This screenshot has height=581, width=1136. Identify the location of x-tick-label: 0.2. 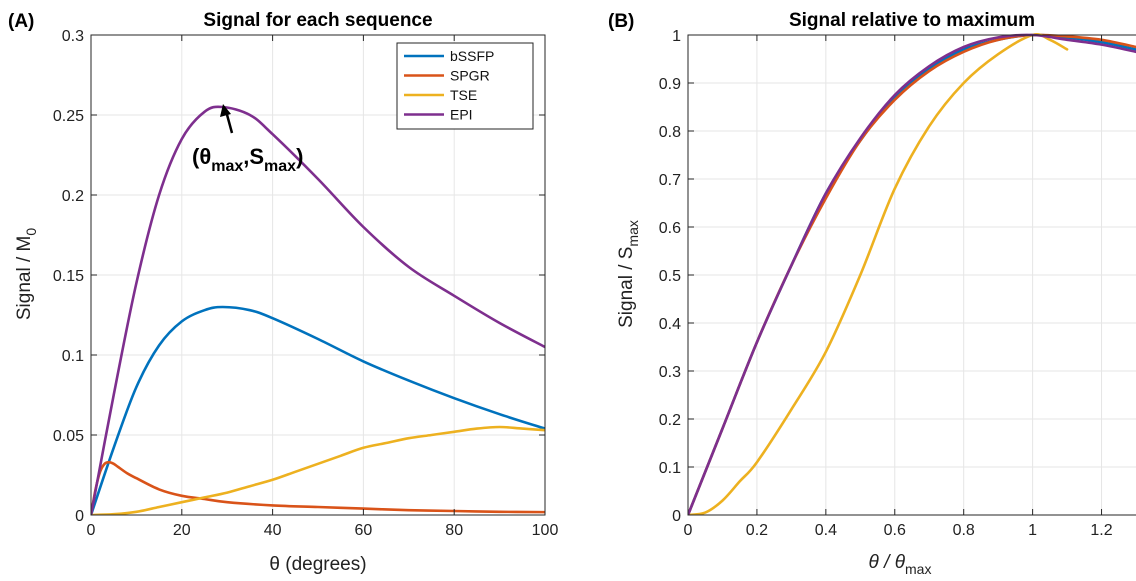
(757, 530).